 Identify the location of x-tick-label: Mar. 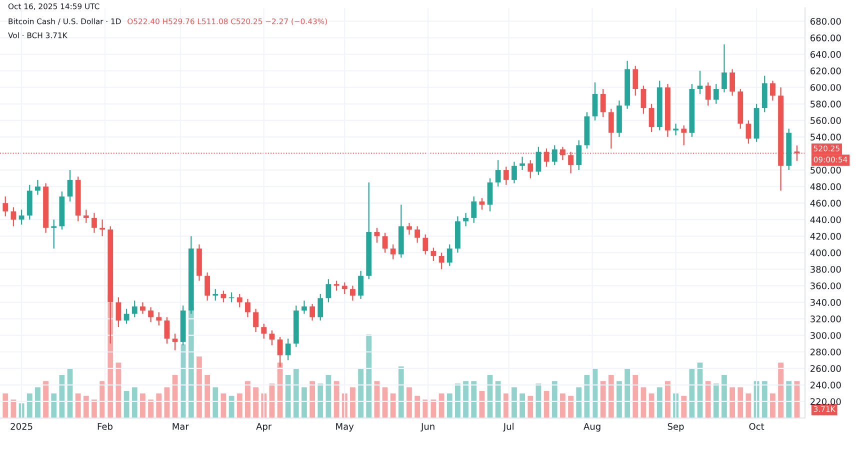
(180, 426).